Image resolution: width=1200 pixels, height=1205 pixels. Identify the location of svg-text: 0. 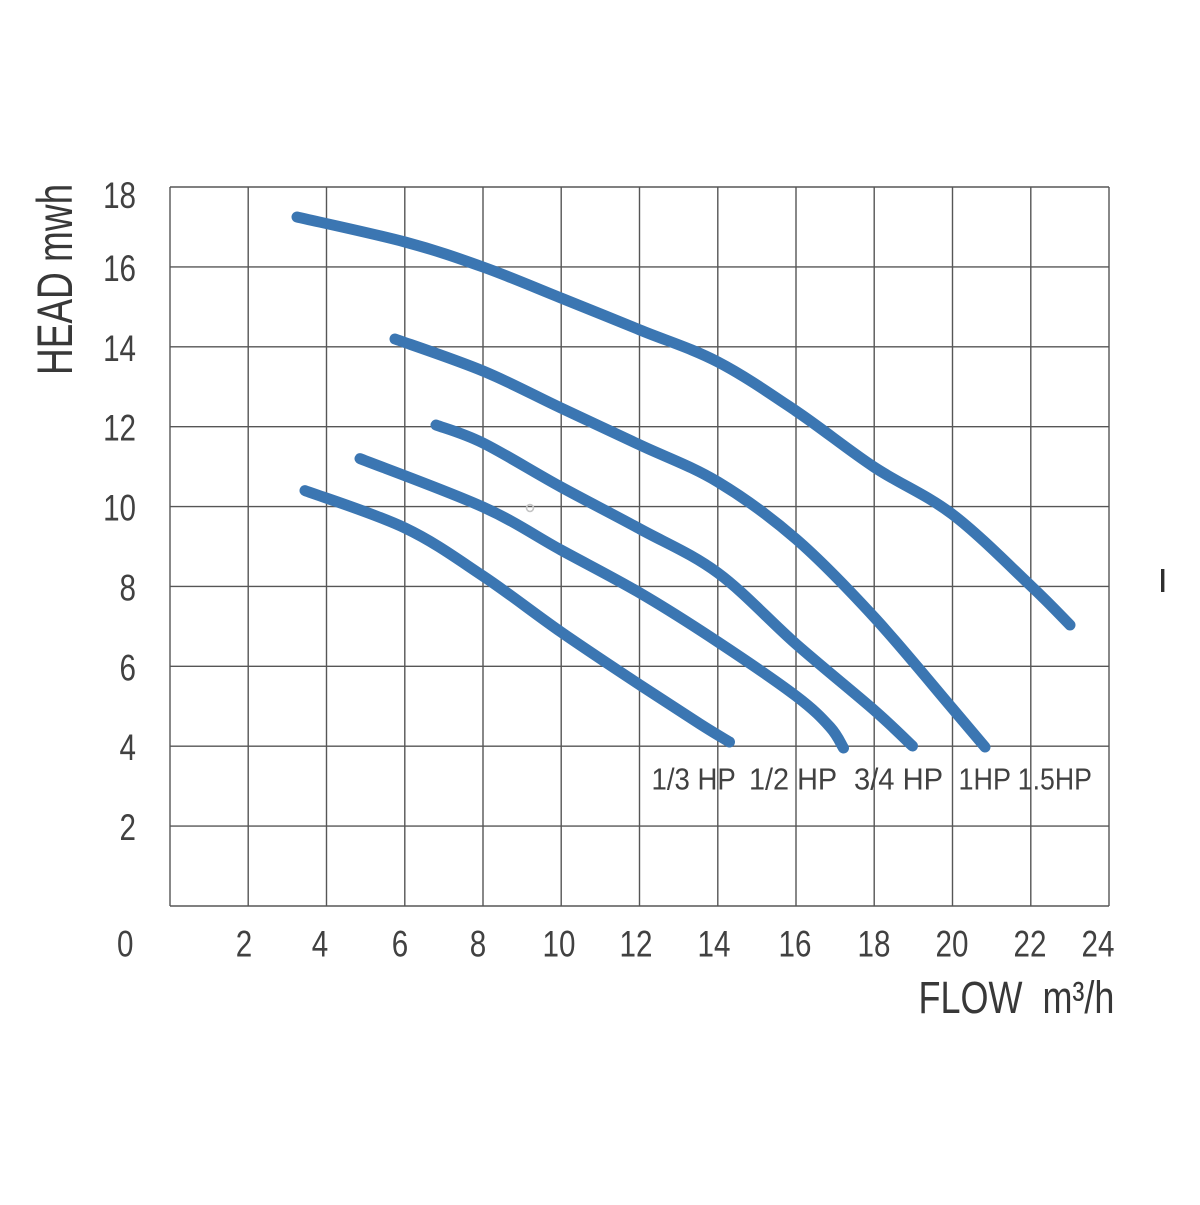
(125, 944).